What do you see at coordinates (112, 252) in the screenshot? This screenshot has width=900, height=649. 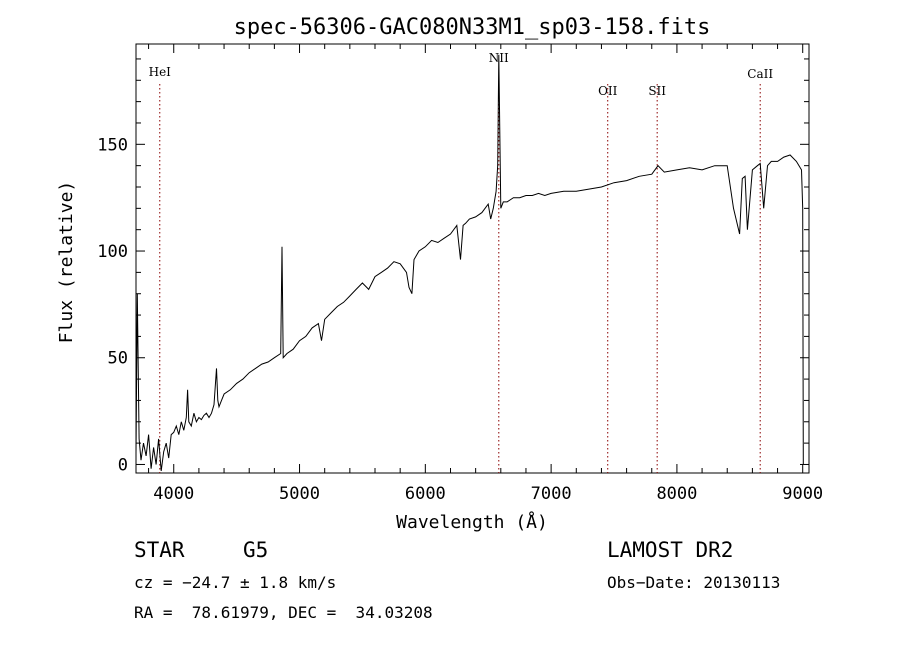 I see `y-tick-label: 100` at bounding box center [112, 252].